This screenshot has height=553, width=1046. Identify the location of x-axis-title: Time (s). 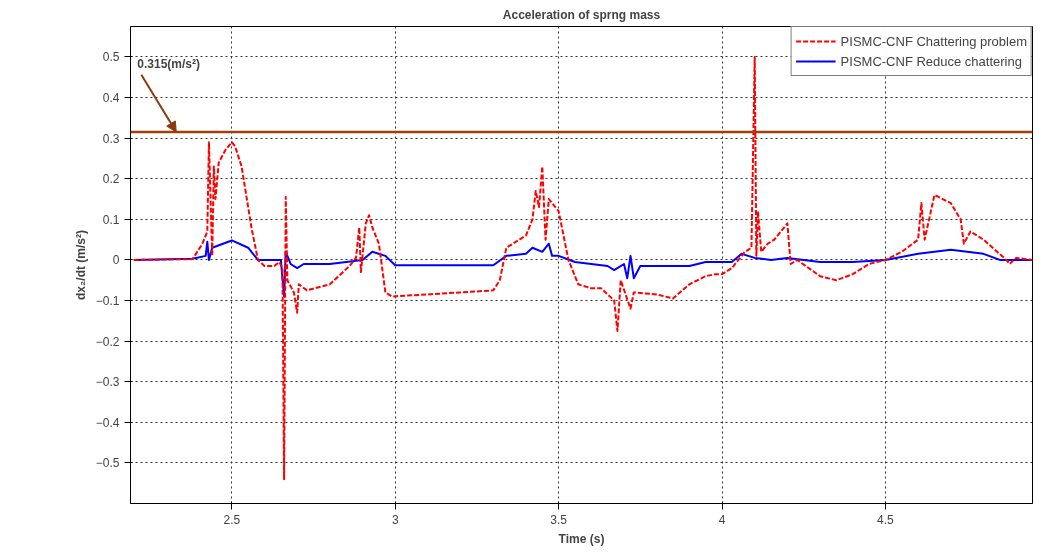
(581, 538).